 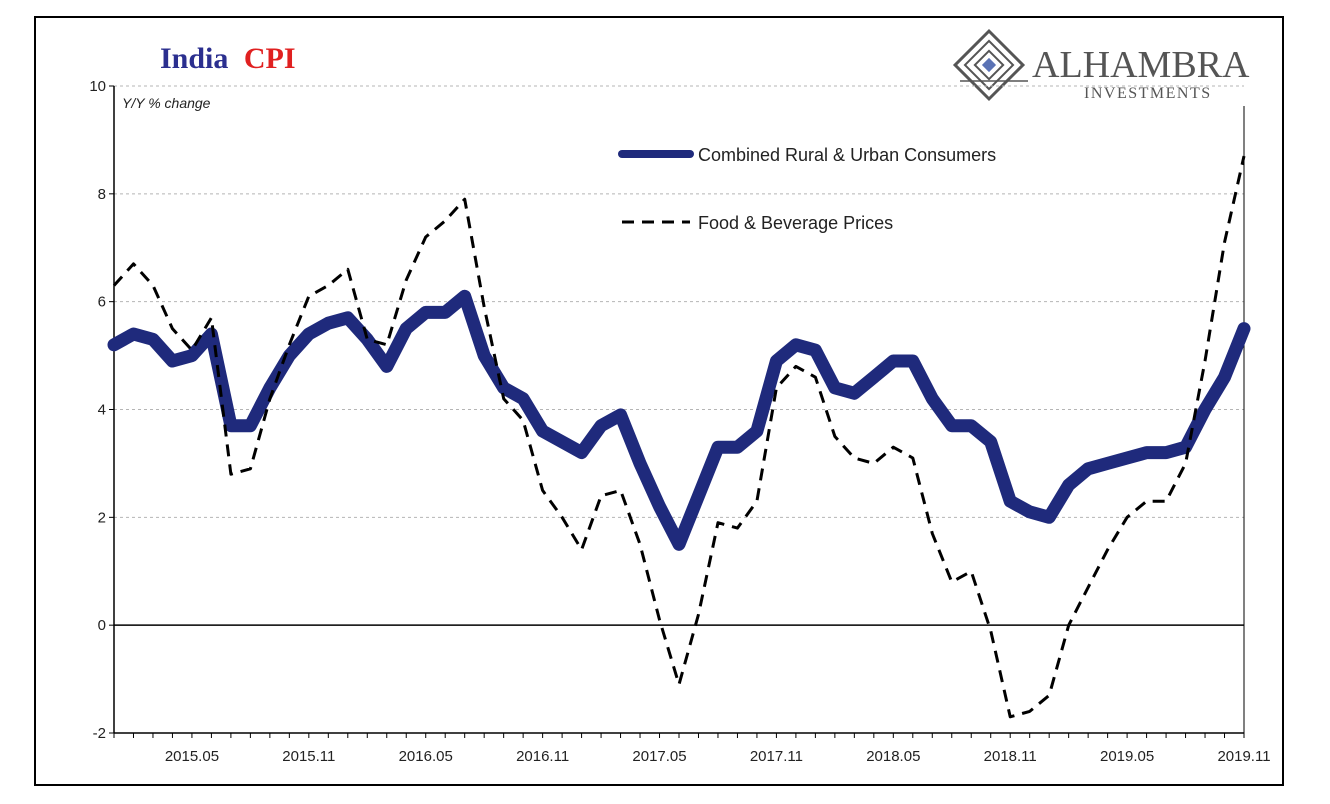 What do you see at coordinates (1141, 65) in the screenshot?
I see `logo-name: ALHAMBRA` at bounding box center [1141, 65].